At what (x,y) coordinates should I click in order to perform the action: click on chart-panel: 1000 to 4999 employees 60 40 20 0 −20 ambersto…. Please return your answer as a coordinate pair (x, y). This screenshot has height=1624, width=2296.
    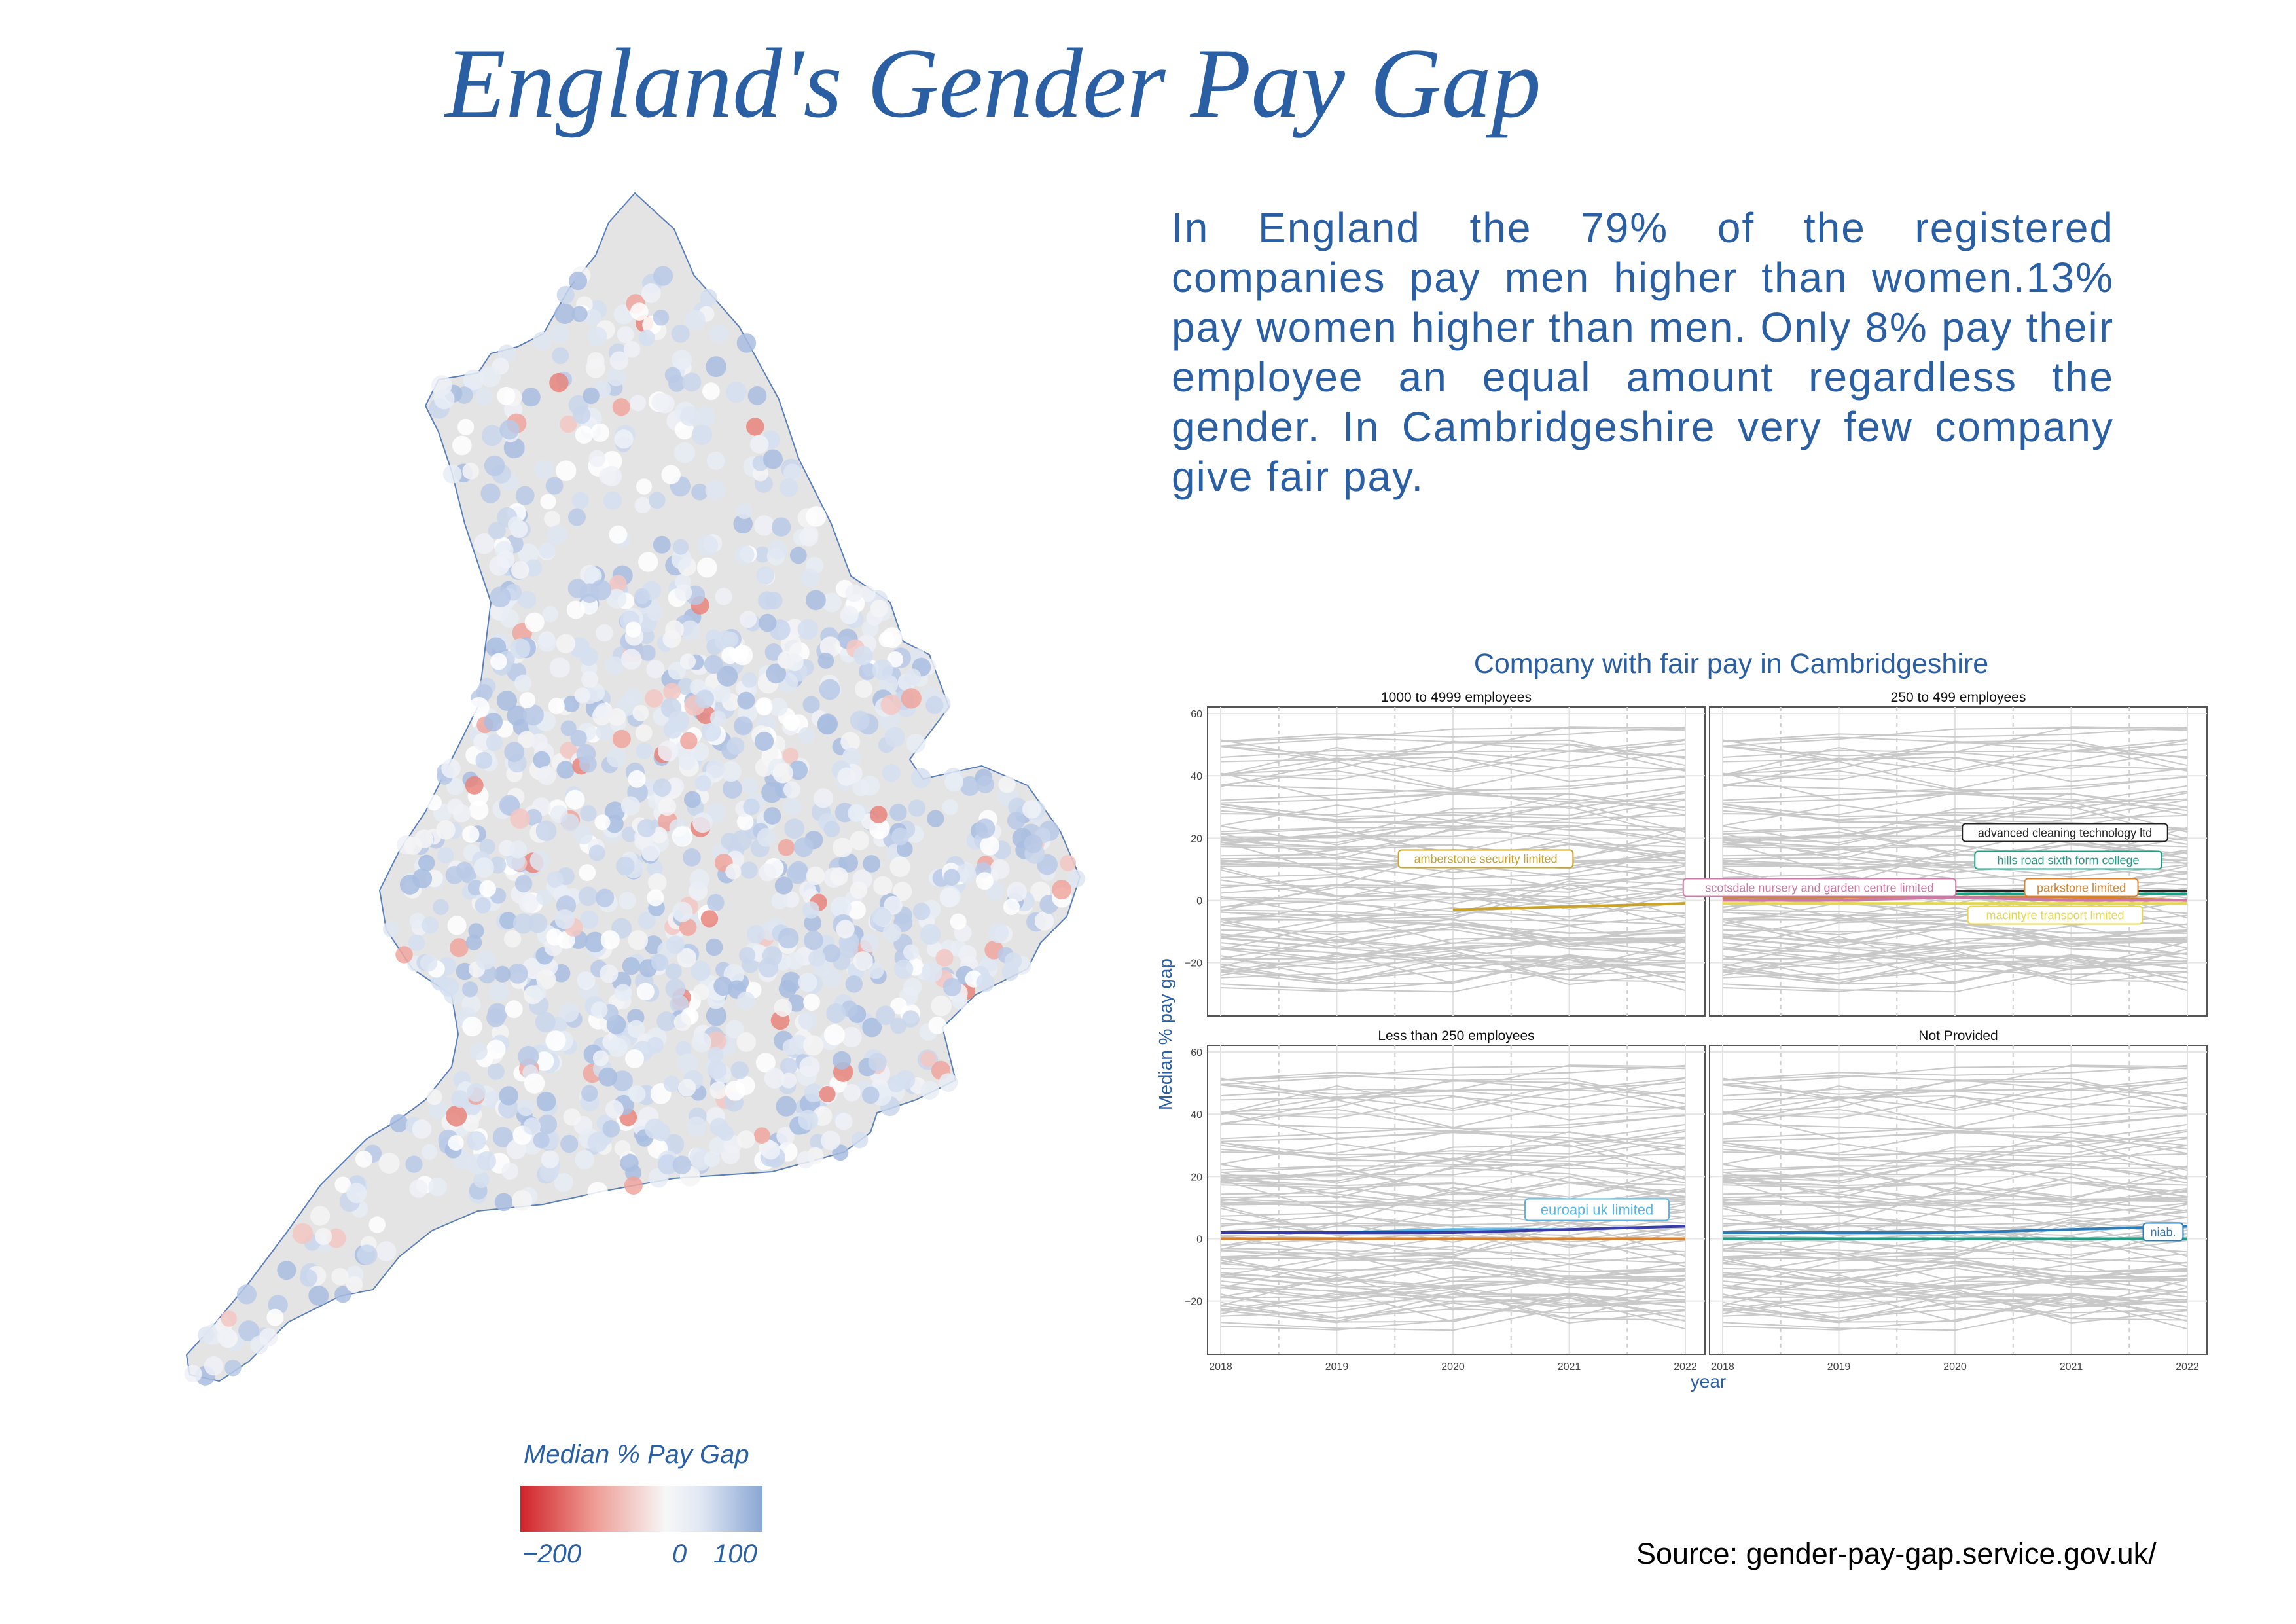
    Looking at the image, I should click on (1446, 853).